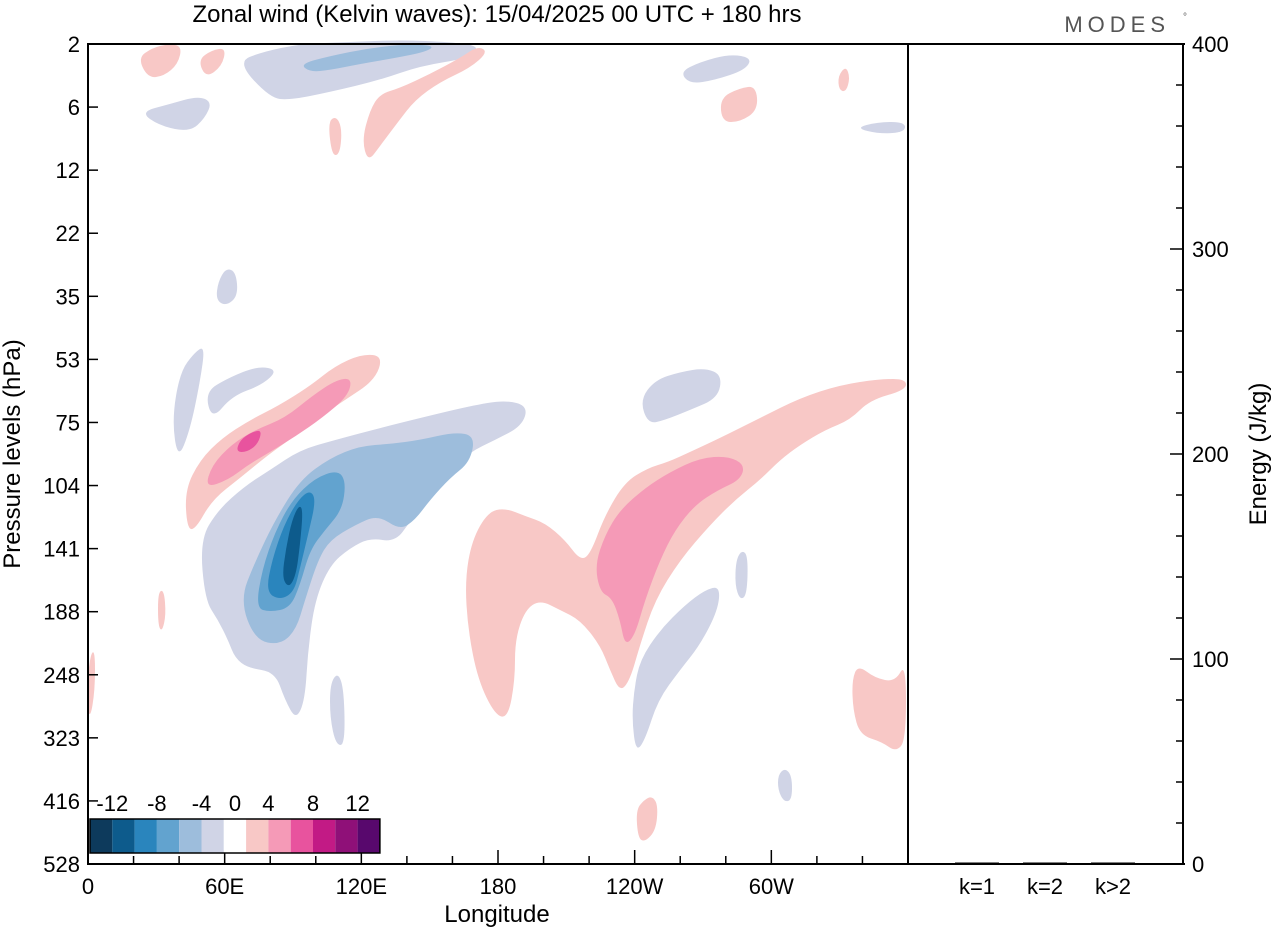  What do you see at coordinates (224, 886) in the screenshot?
I see `x-tick-label: 60E` at bounding box center [224, 886].